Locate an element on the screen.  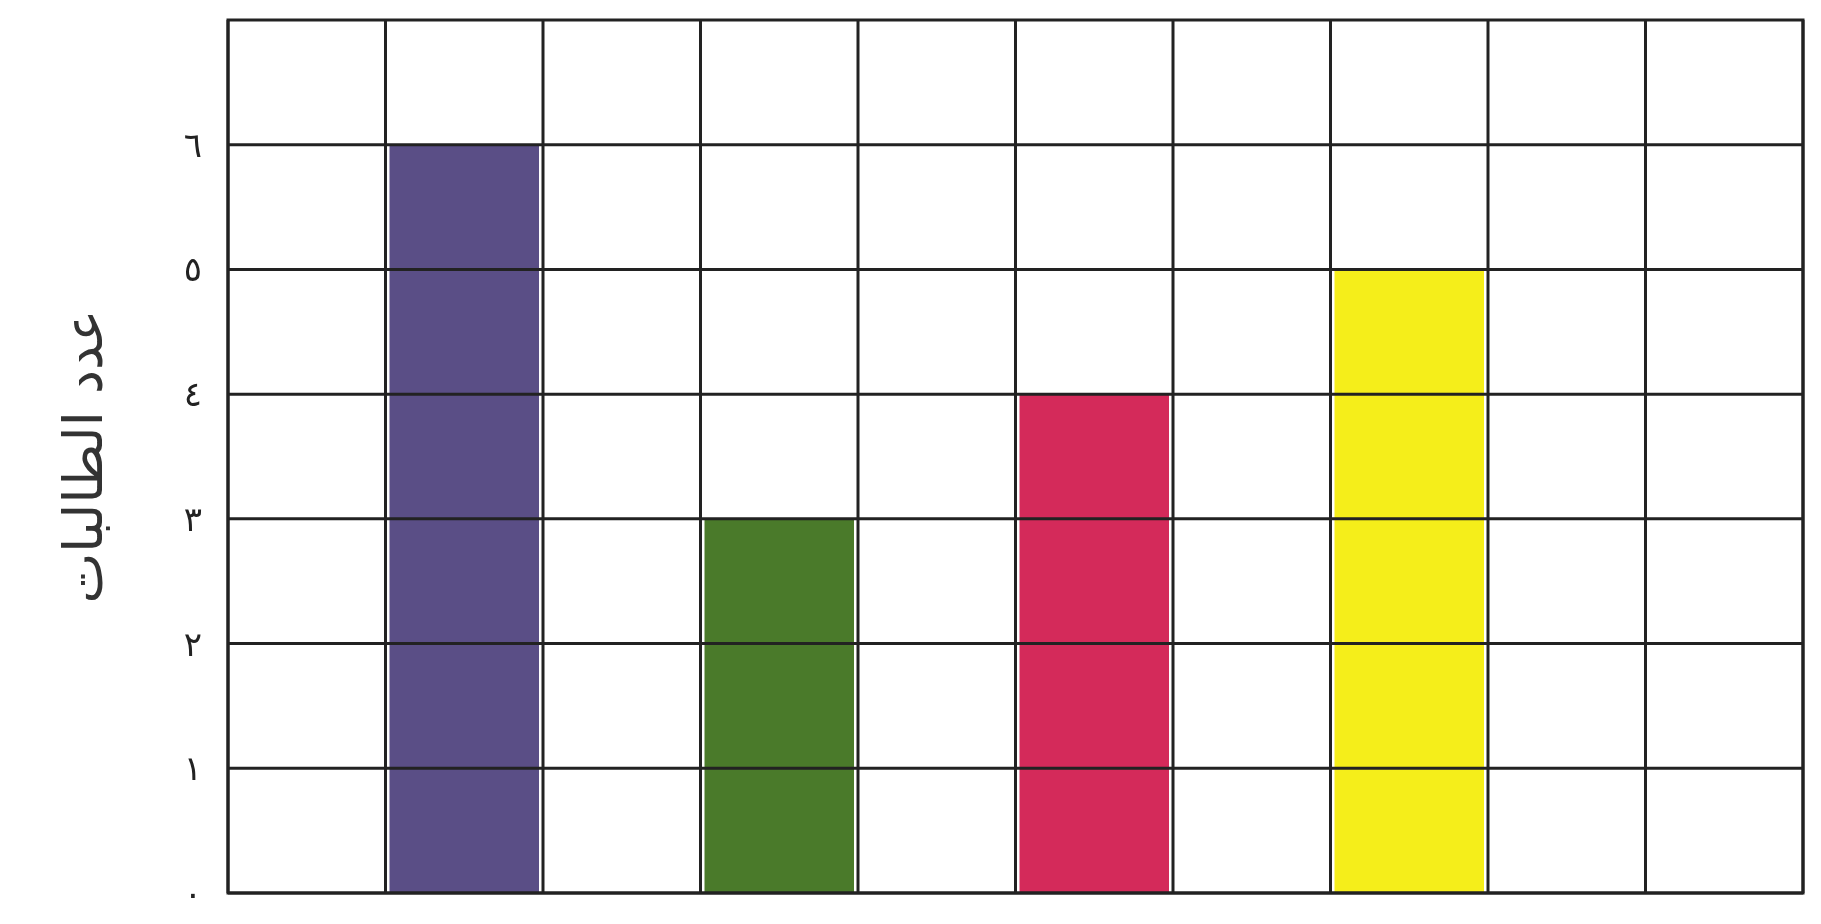
y-tick-label: ١ is located at coordinates (193, 768).